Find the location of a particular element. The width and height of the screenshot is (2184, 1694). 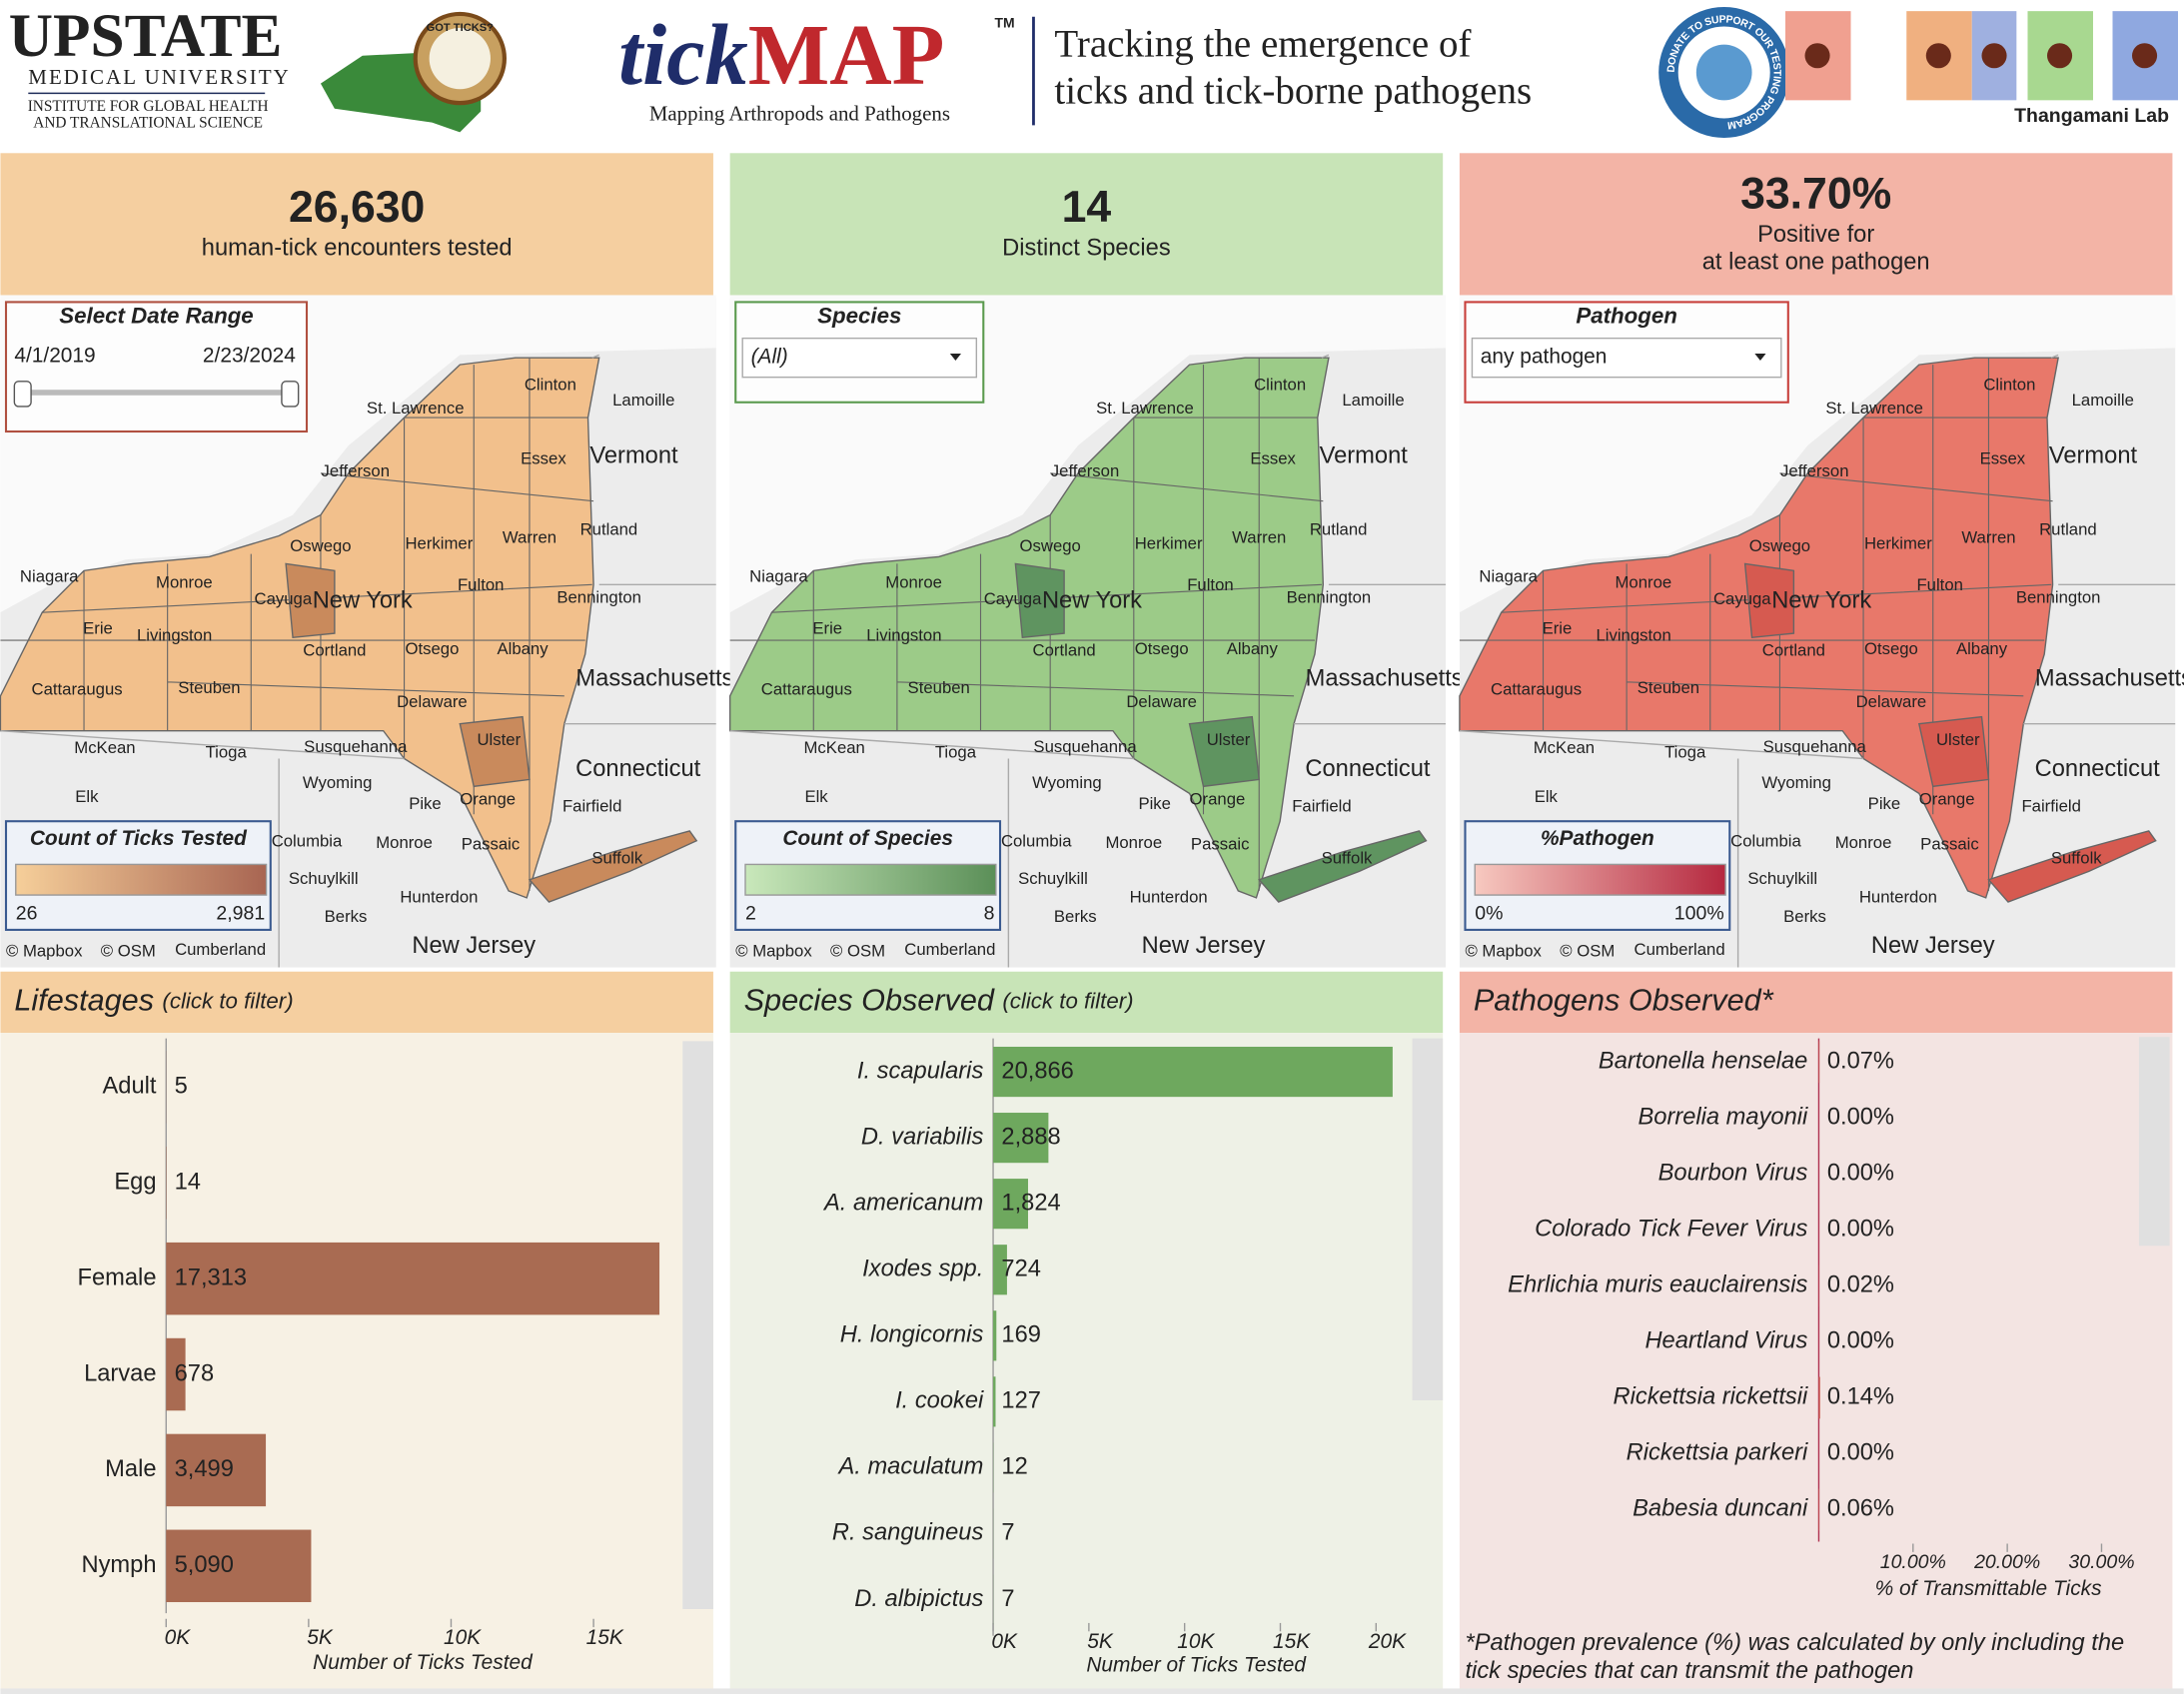

dropdown-value: (All) is located at coordinates (769, 358).